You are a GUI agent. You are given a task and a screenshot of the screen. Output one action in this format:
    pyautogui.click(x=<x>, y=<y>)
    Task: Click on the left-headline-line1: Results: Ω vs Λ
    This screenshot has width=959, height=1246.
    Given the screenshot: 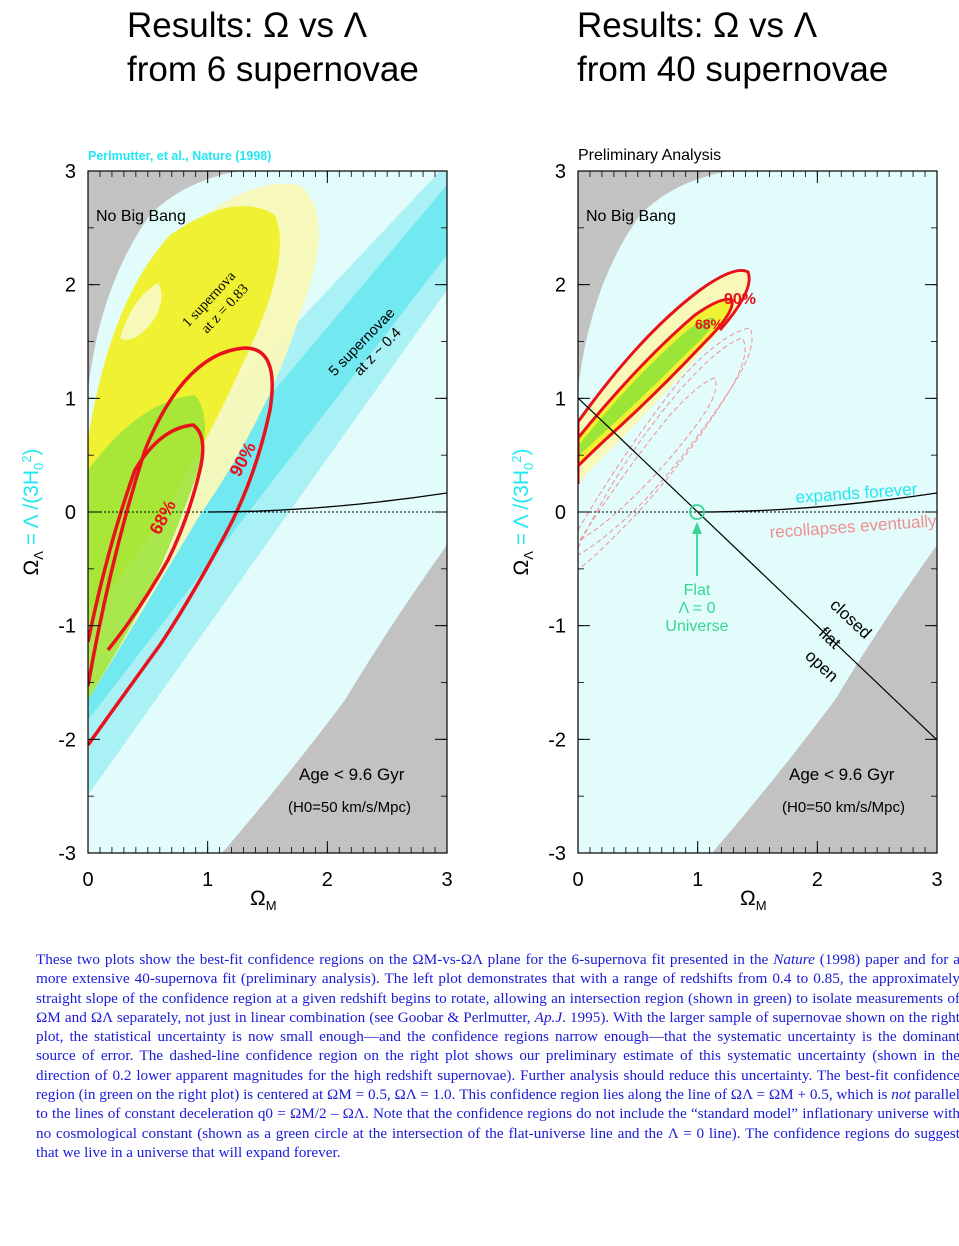 What is the action you would take?
    pyautogui.click(x=247, y=25)
    